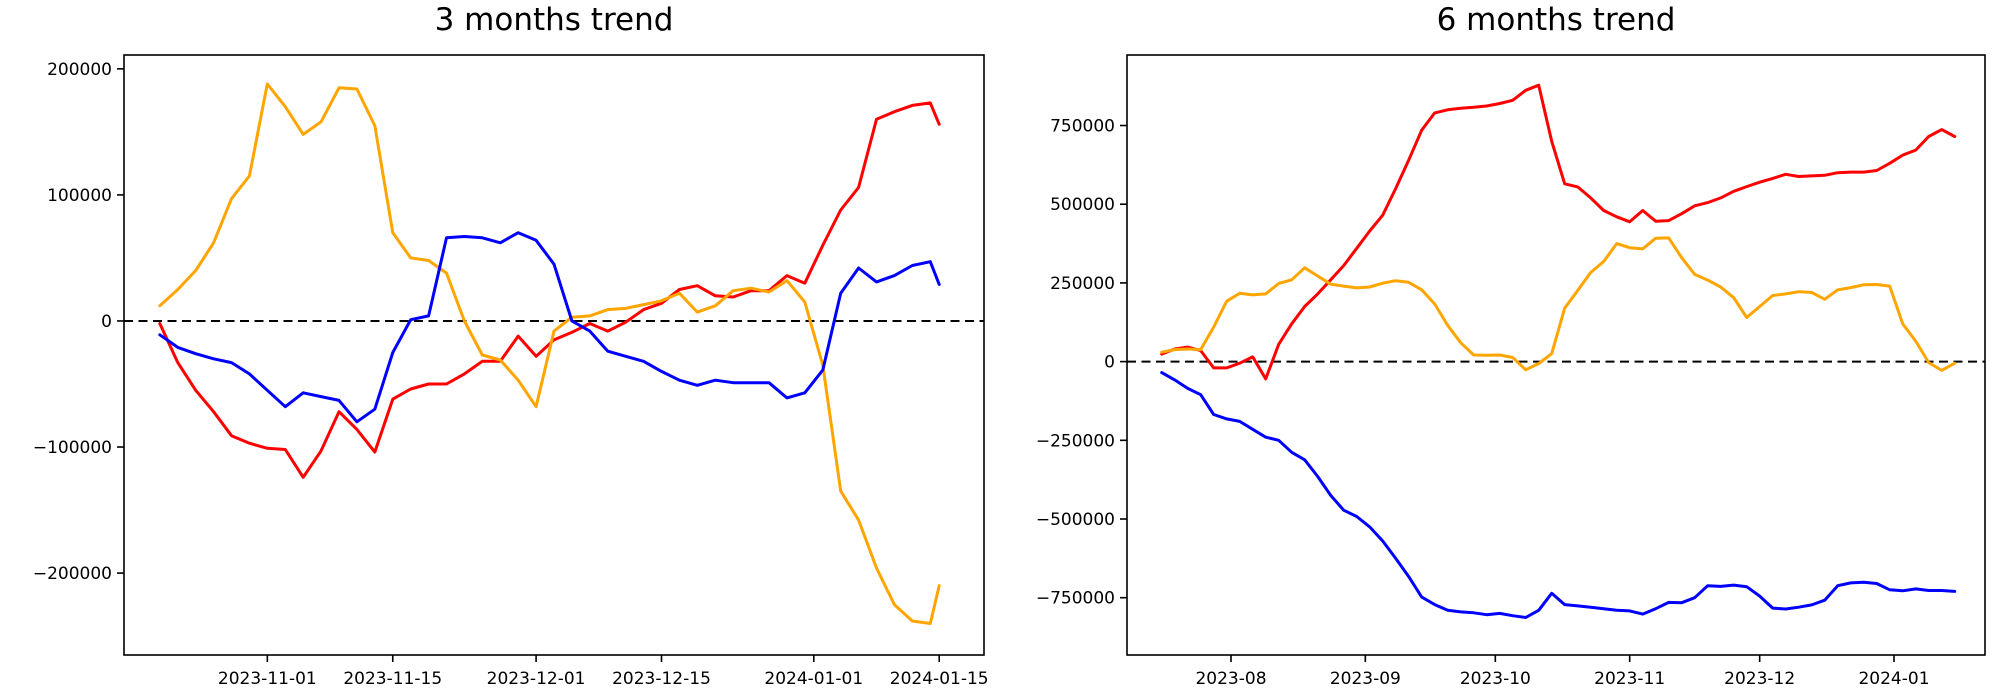 Image resolution: width=2000 pixels, height=700 pixels. I want to click on y-tick-label: −200000, so click(72, 574).